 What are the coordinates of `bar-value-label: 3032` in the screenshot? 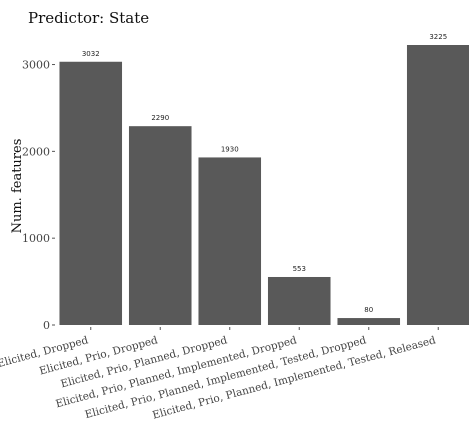 It's located at (91, 54).